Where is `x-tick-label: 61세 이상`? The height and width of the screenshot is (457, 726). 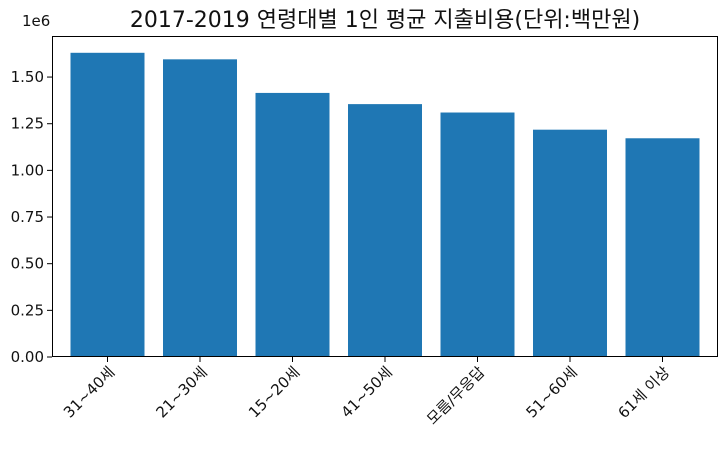
x-tick-label: 61세 이상 is located at coordinates (643, 392).